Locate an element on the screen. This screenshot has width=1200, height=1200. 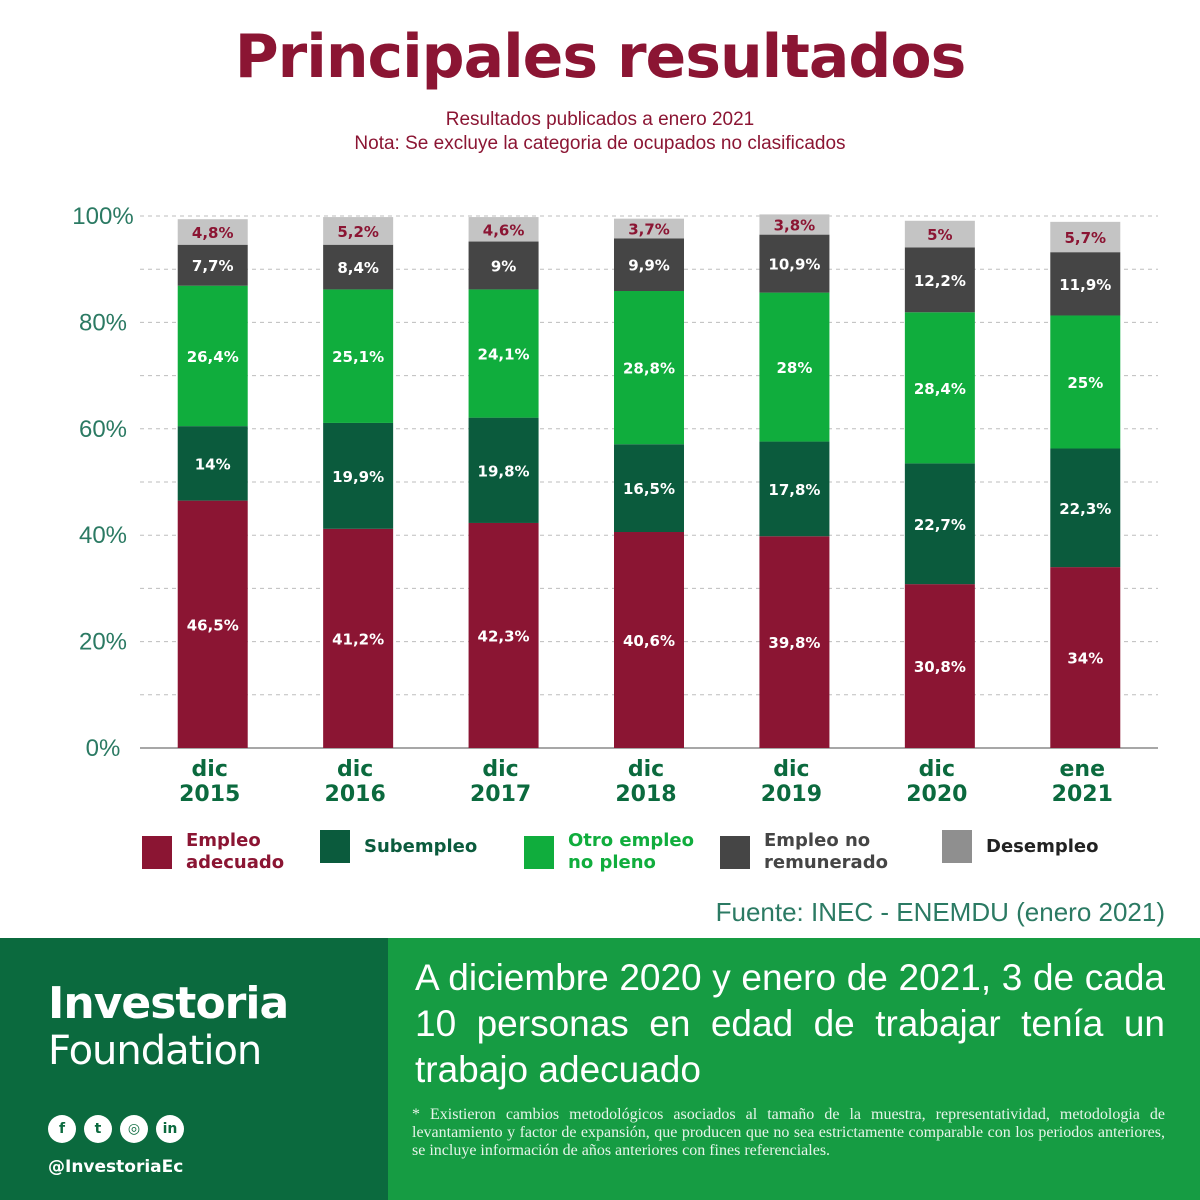
page-title: Principales resultados is located at coordinates (600, 57).